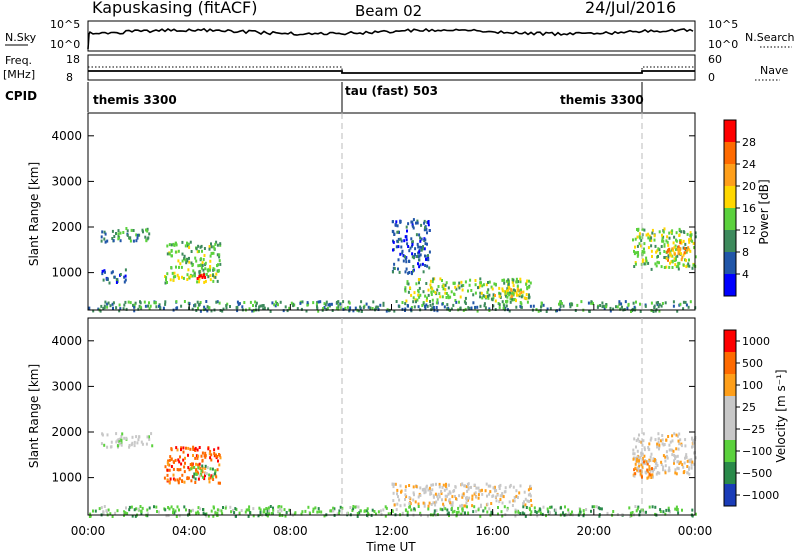 The image size is (800, 554). I want to click on freq-panel: Freq. [MHz] 18 8 60 0 Nave, so click(395, 68).